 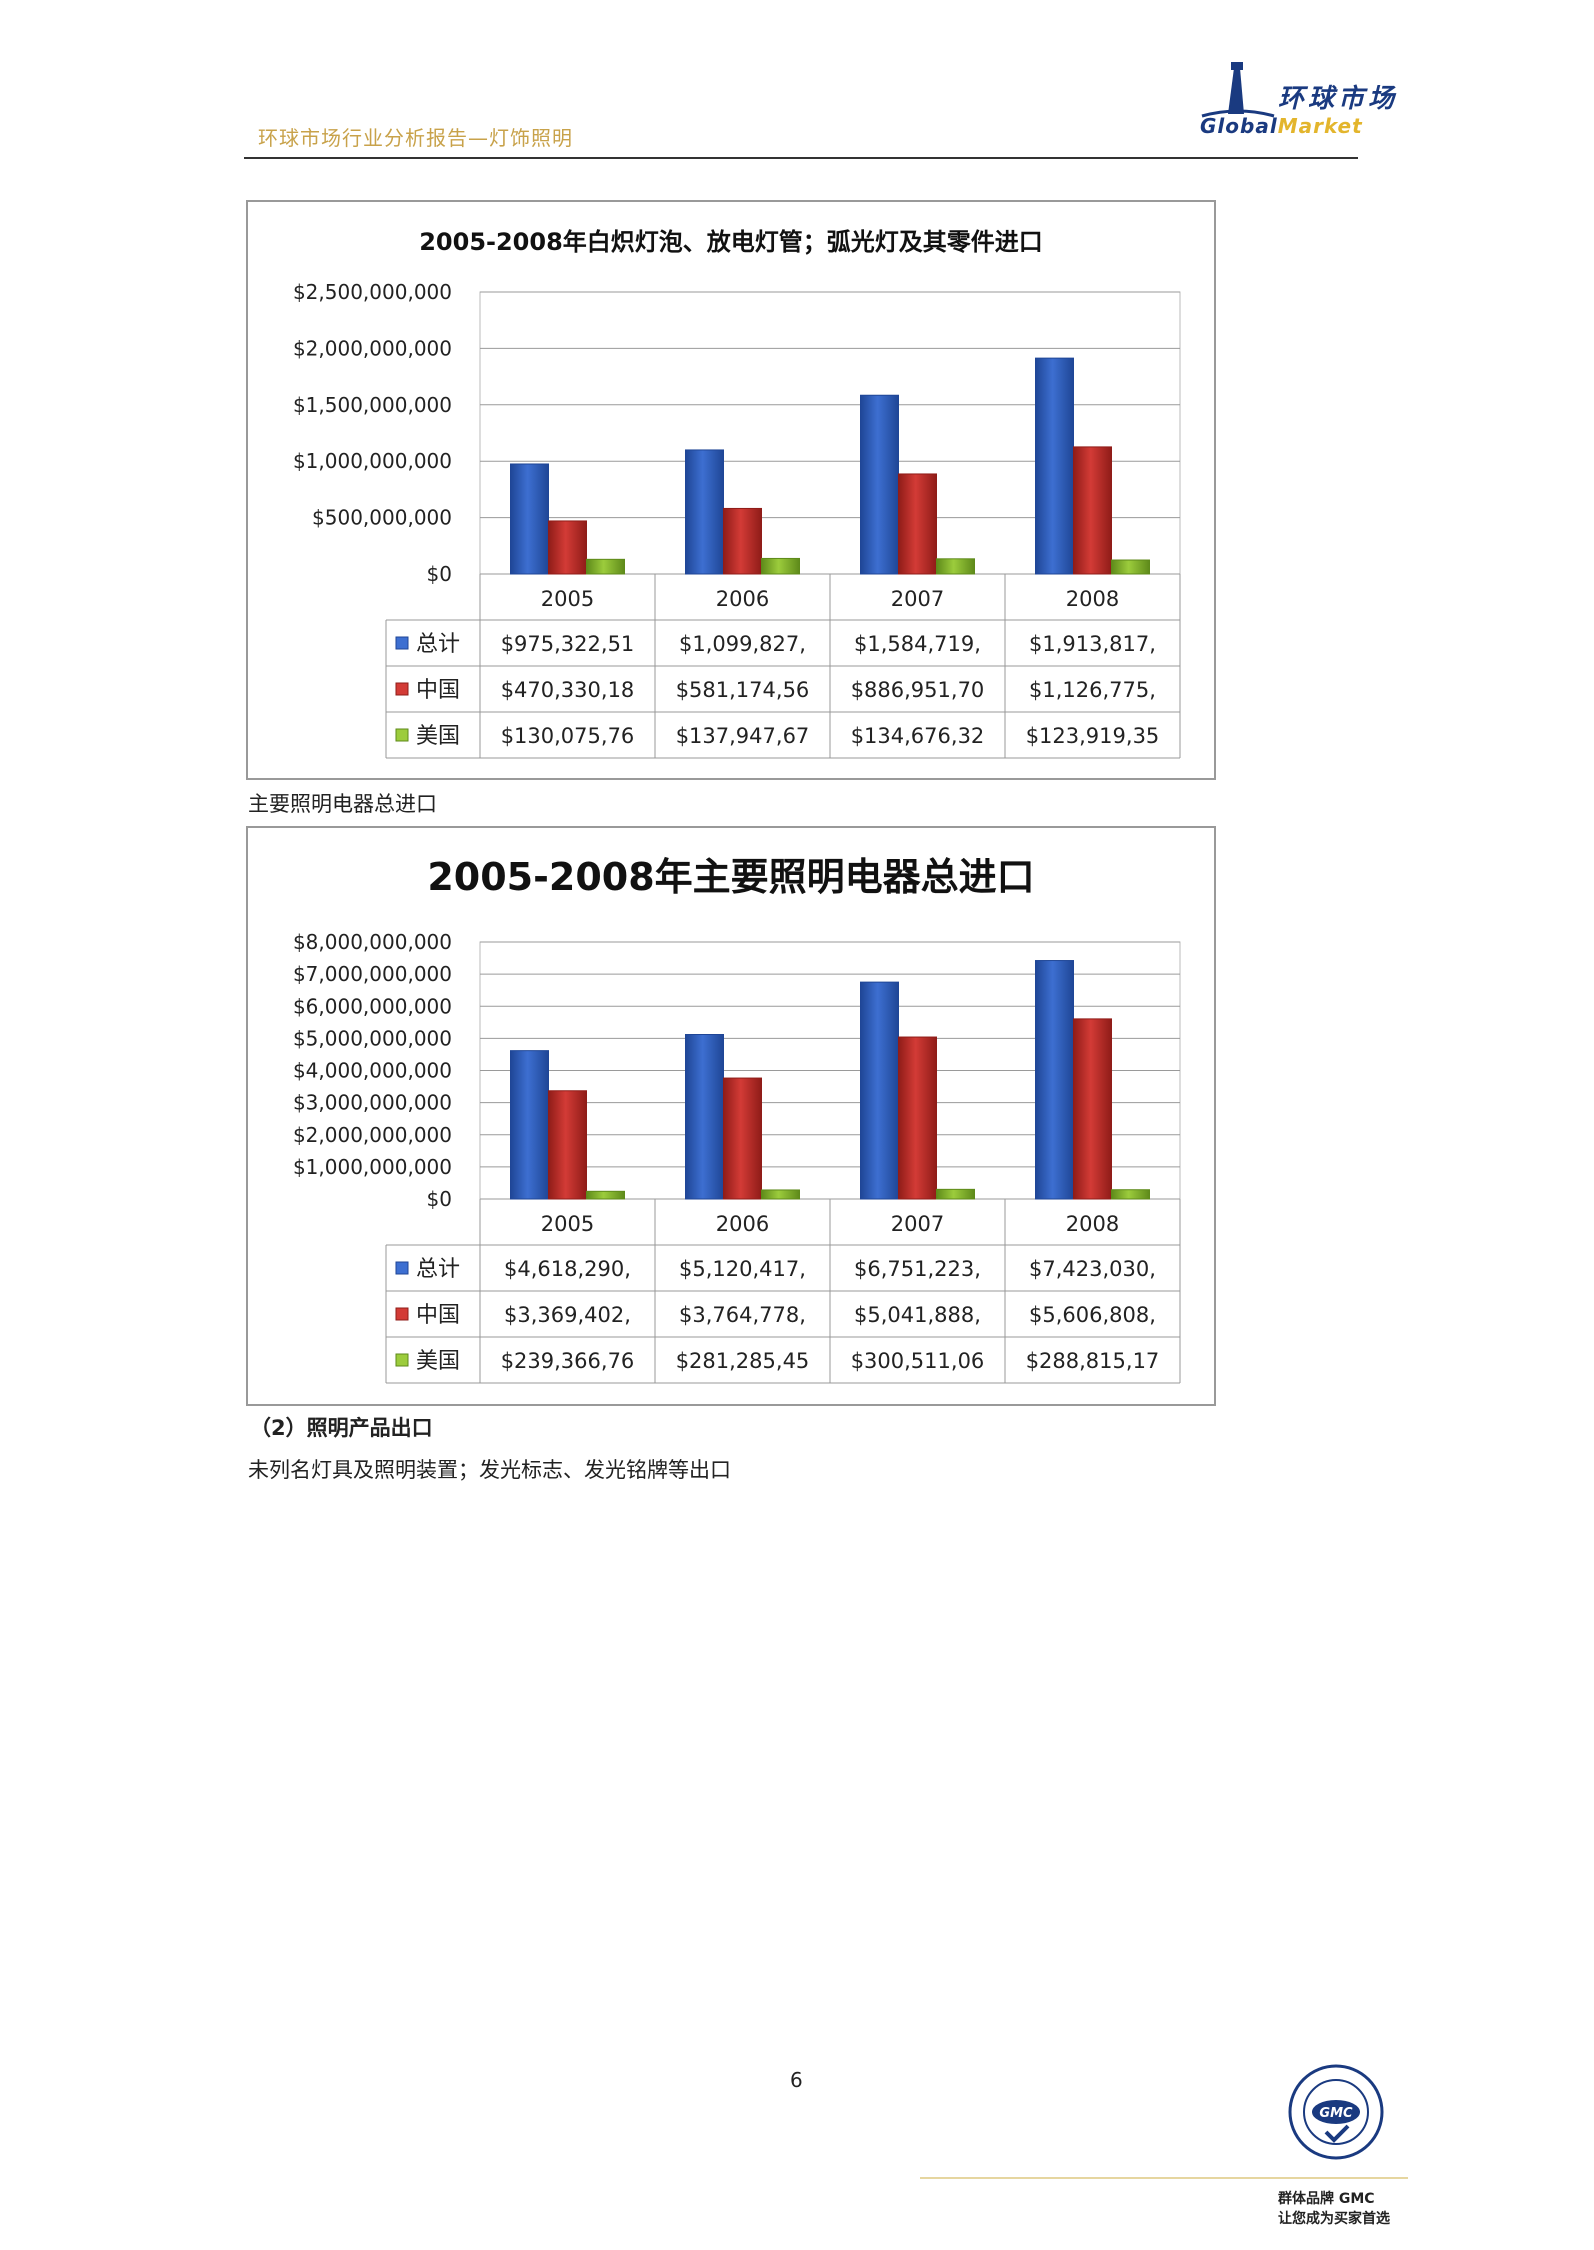 What do you see at coordinates (1092, 644) in the screenshot?
I see `data-label: $1,913,817,` at bounding box center [1092, 644].